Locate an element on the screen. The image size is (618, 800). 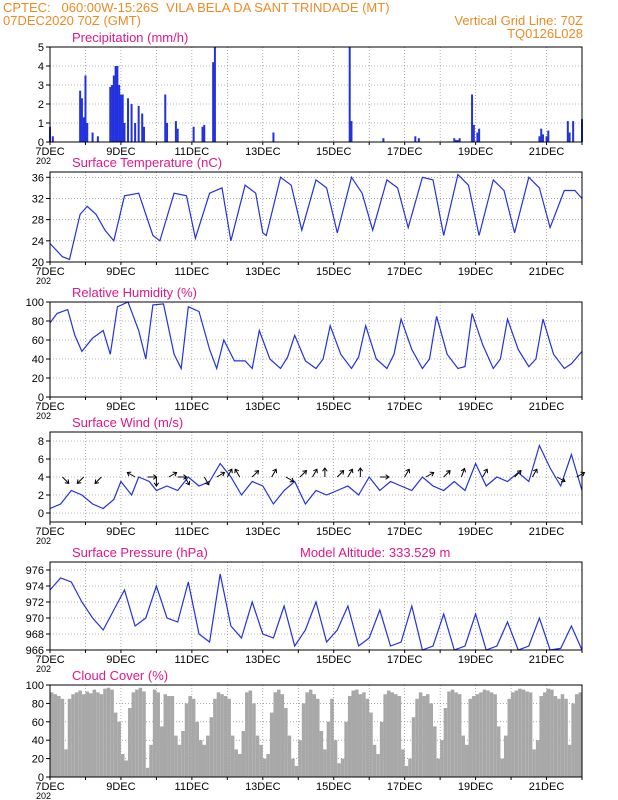
panel-title: Surface Wind (m/s) is located at coordinates (127, 422).